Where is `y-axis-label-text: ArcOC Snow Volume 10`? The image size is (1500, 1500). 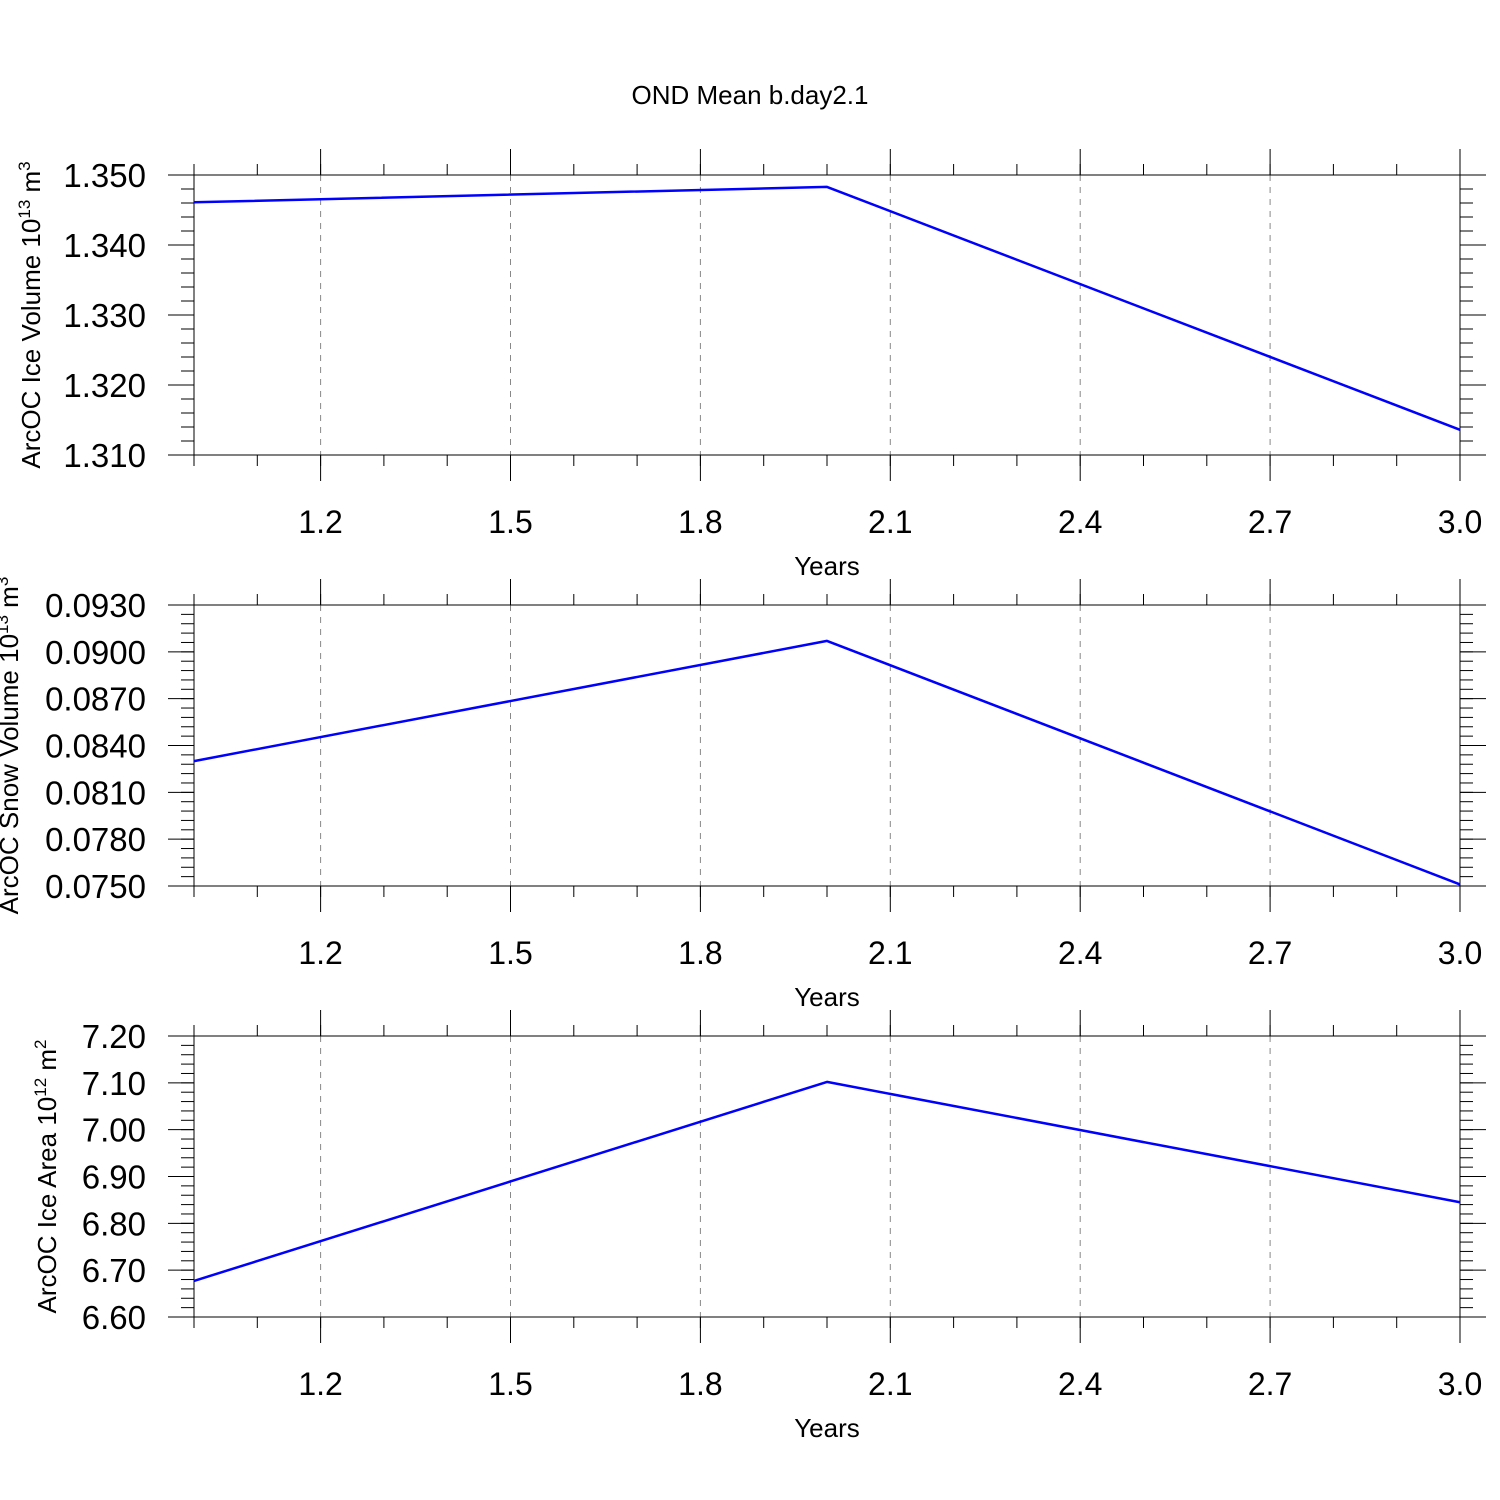
y-axis-label-text: ArcOC Snow Volume 10 is located at coordinates (12, 774).